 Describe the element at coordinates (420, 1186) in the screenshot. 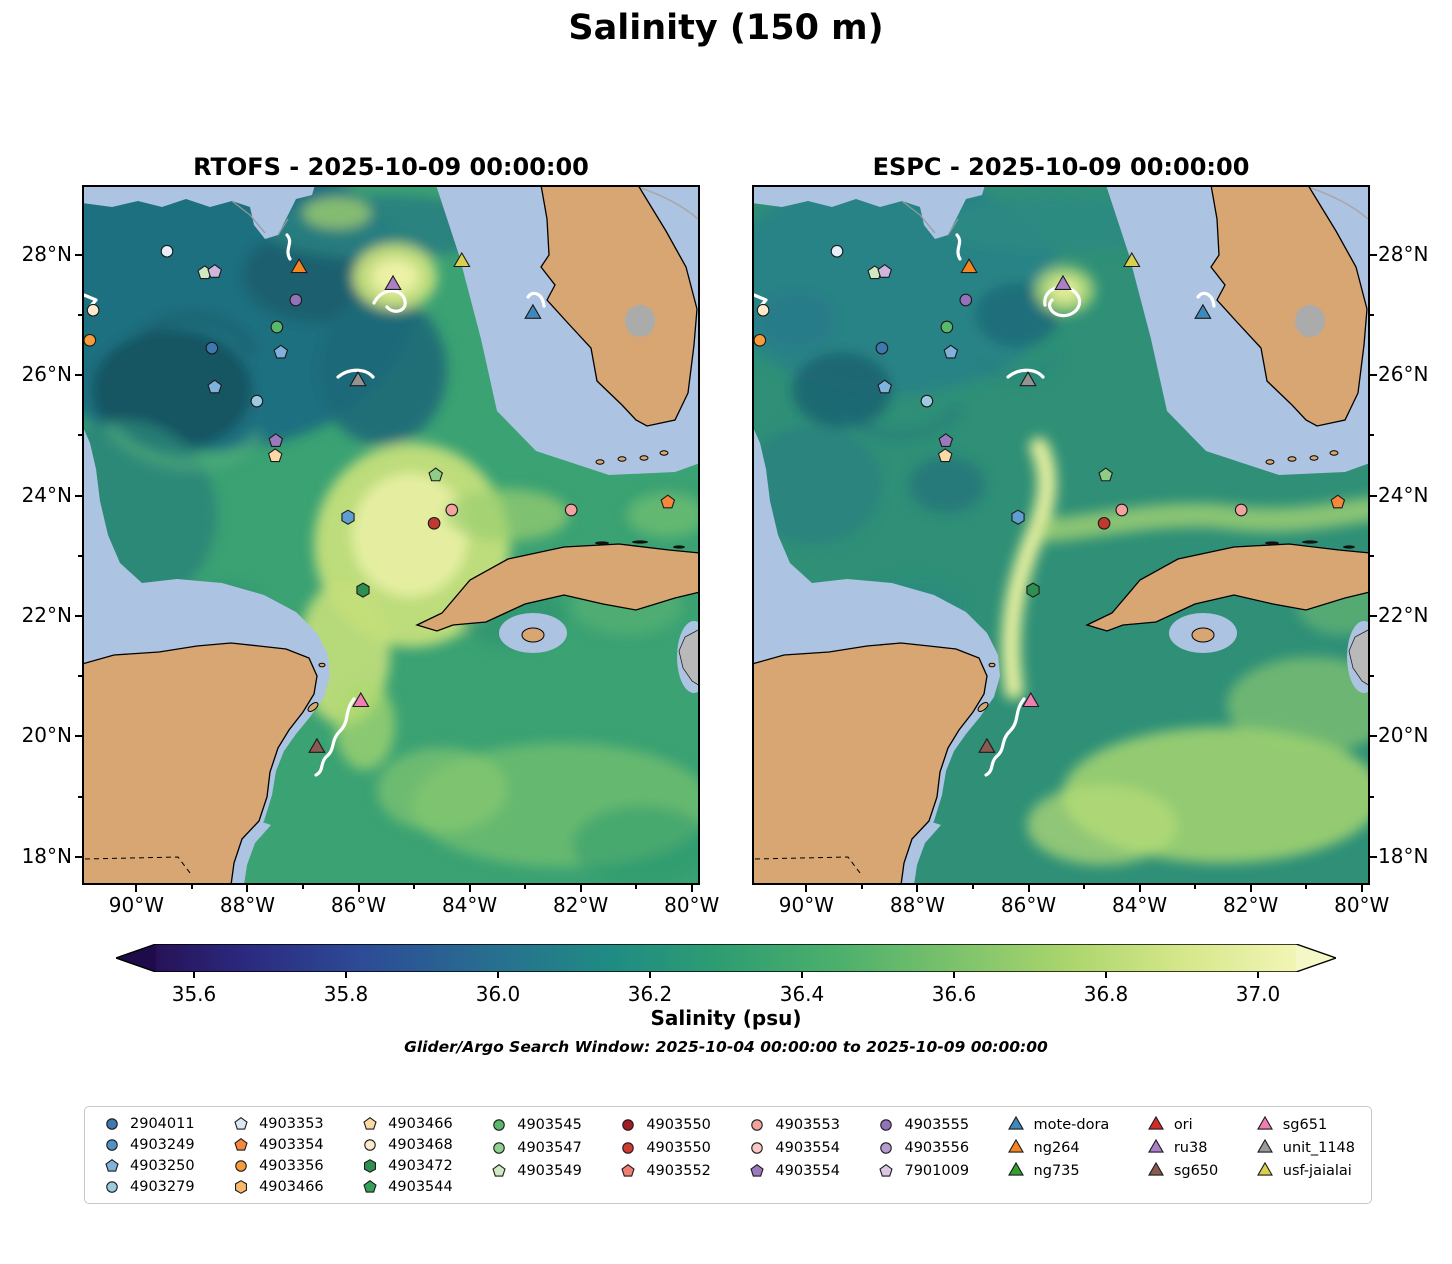

I see `legend-item-label: 4903544` at that location.